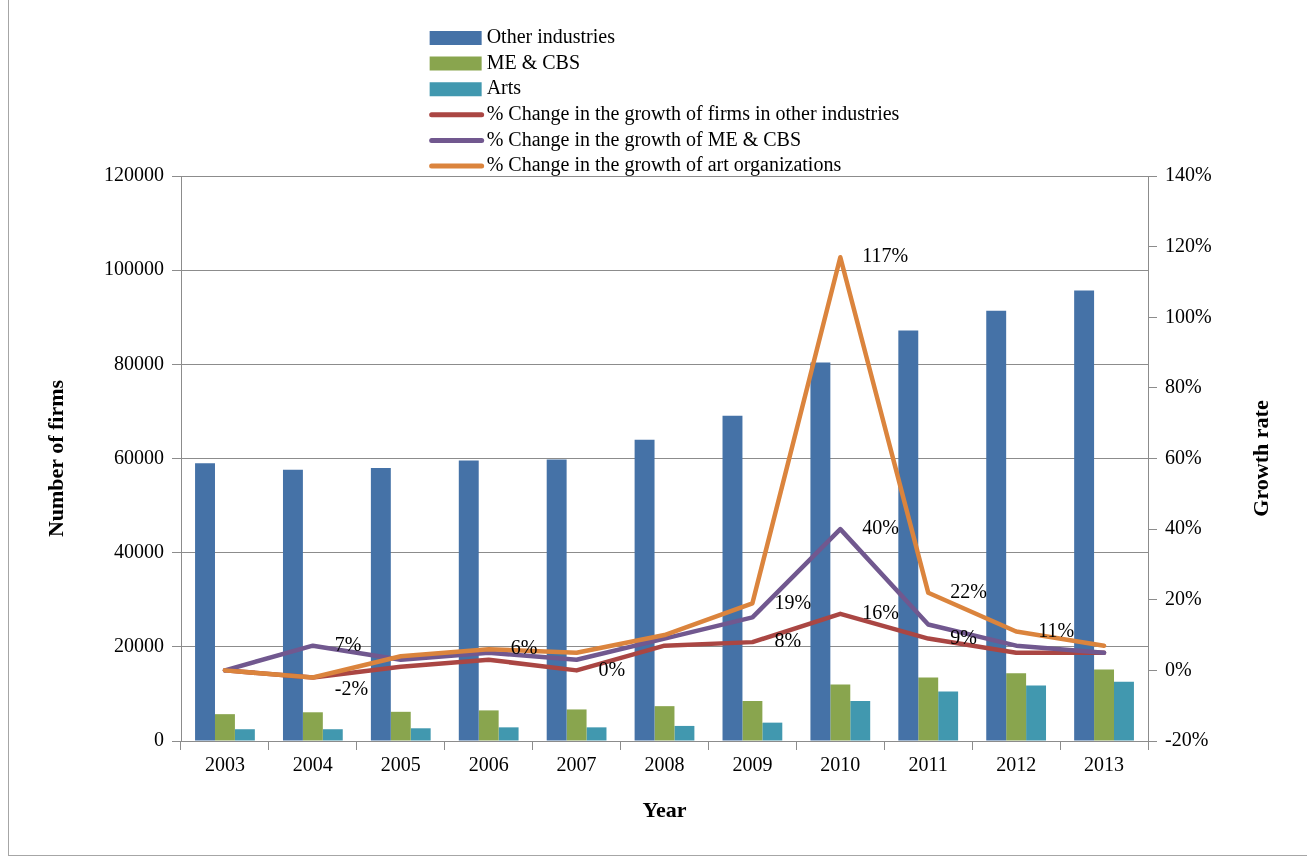 This screenshot has width=1307, height=858. Describe the element at coordinates (224, 764) in the screenshot. I see `x-tick-label: 2003` at that location.